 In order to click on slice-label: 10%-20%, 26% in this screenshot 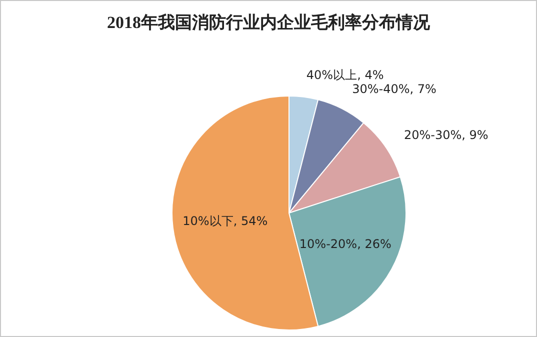, I will do `click(345, 244)`.